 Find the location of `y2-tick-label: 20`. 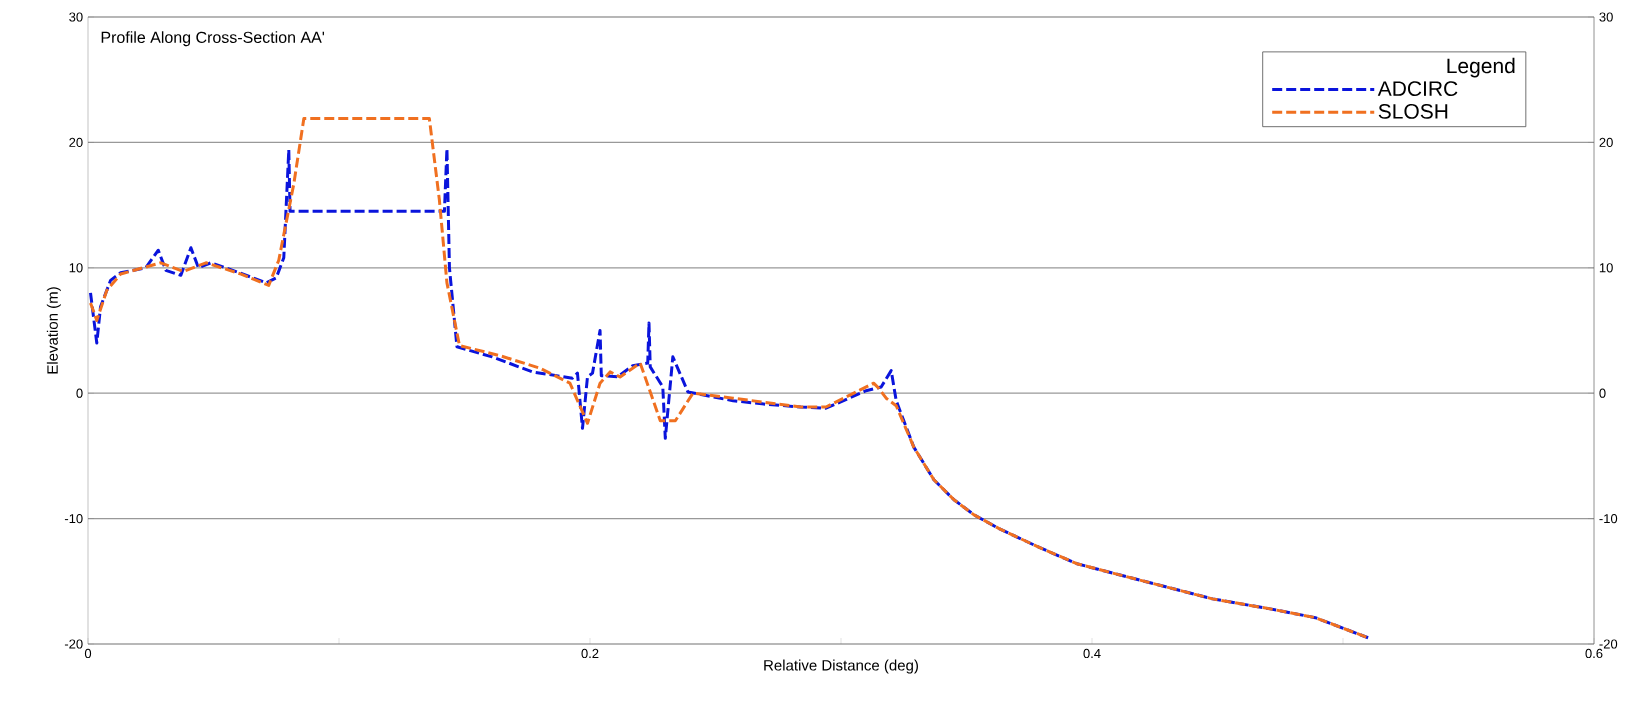

y2-tick-label: 20 is located at coordinates (1606, 142).